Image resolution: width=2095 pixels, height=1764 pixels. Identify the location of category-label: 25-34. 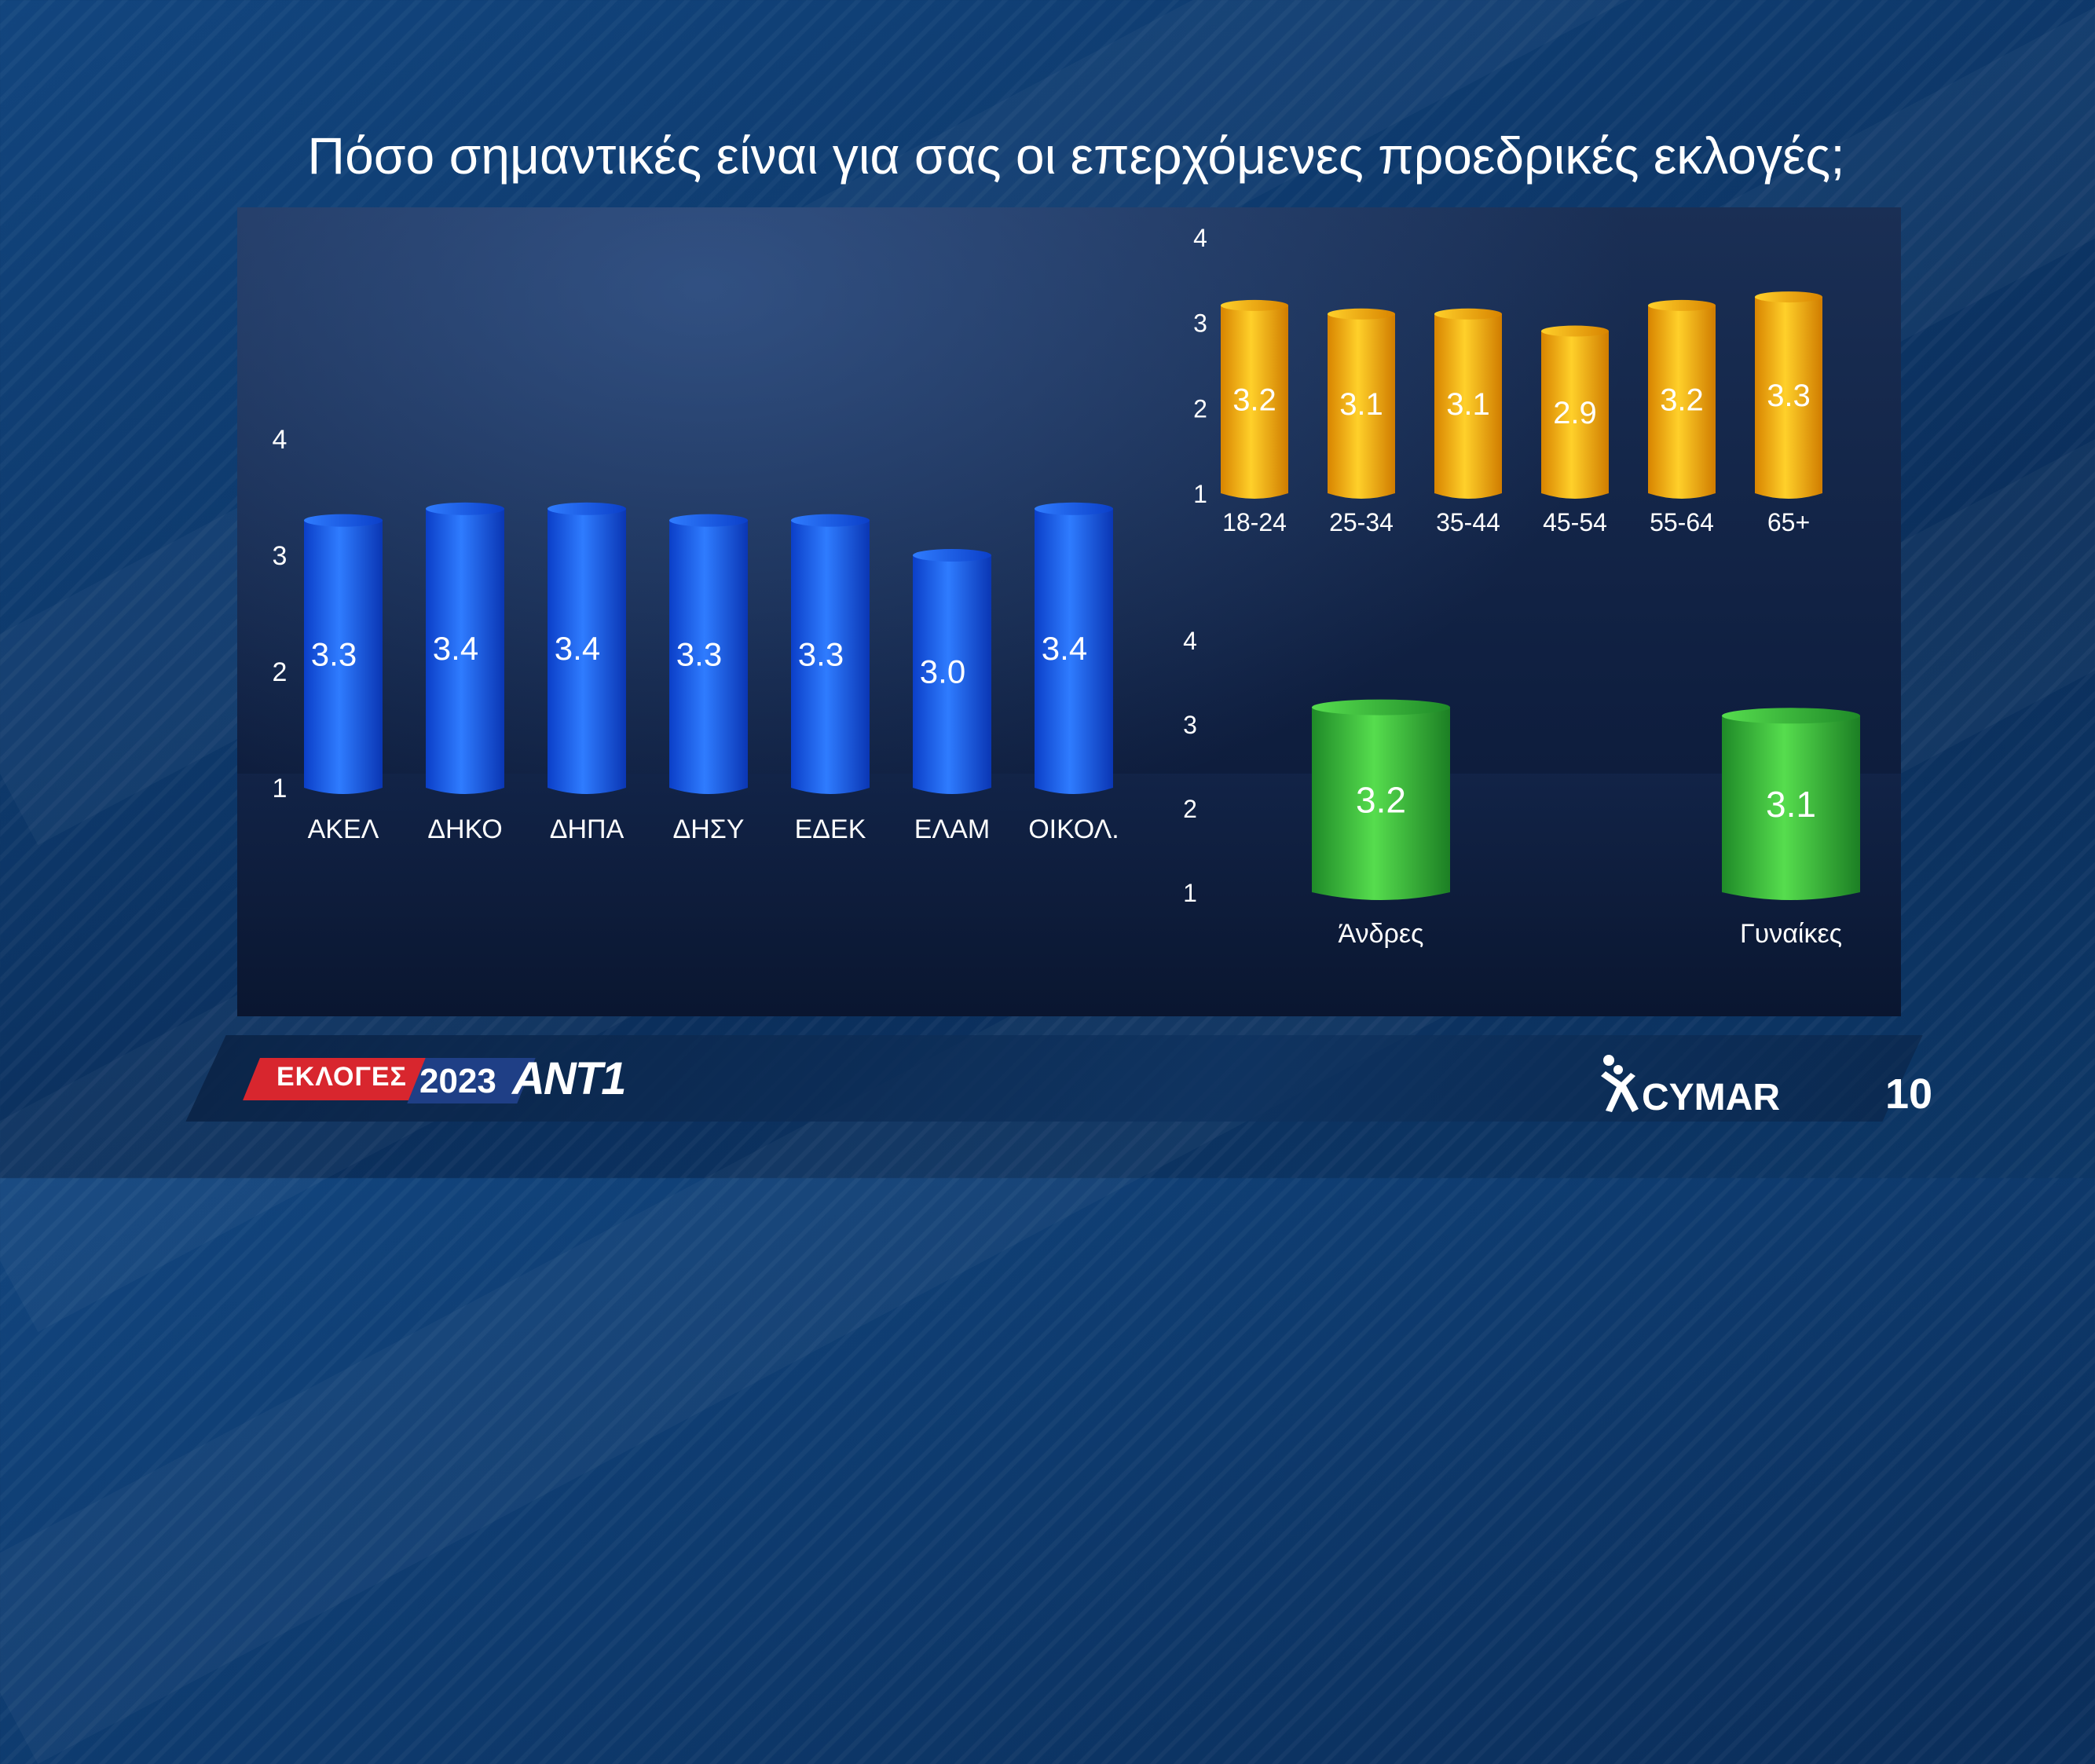
(1362, 522).